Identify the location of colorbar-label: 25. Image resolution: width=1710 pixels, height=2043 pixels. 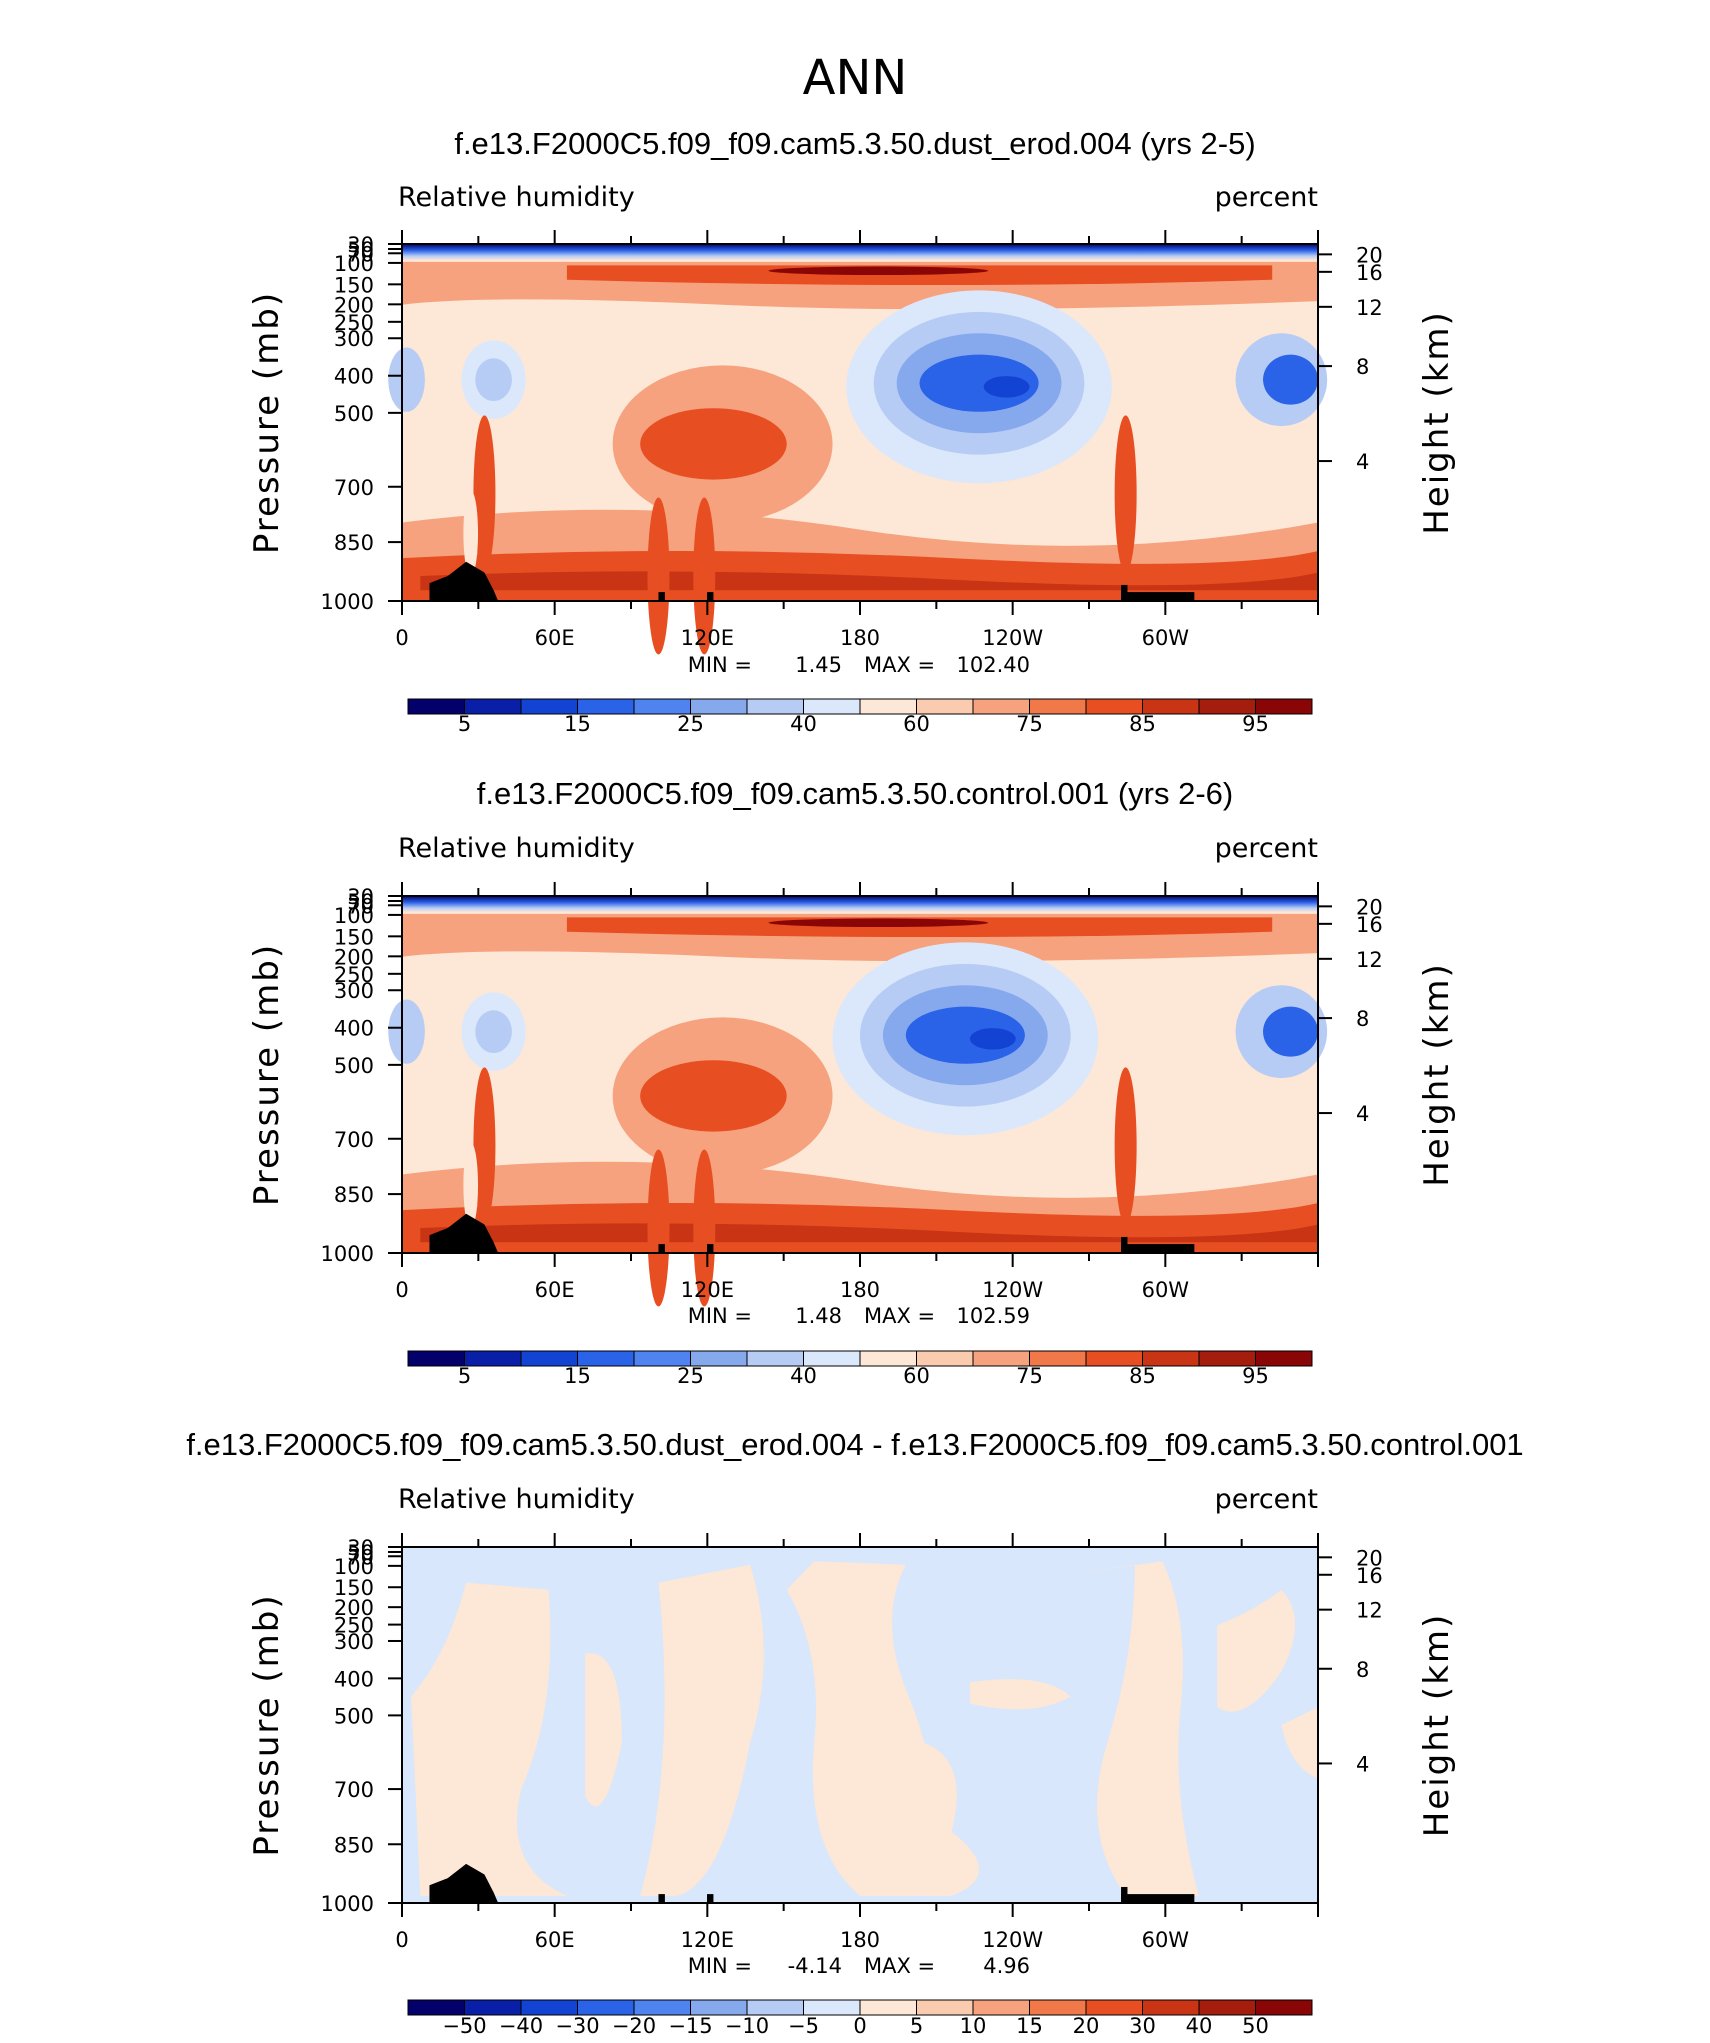
(690, 1376).